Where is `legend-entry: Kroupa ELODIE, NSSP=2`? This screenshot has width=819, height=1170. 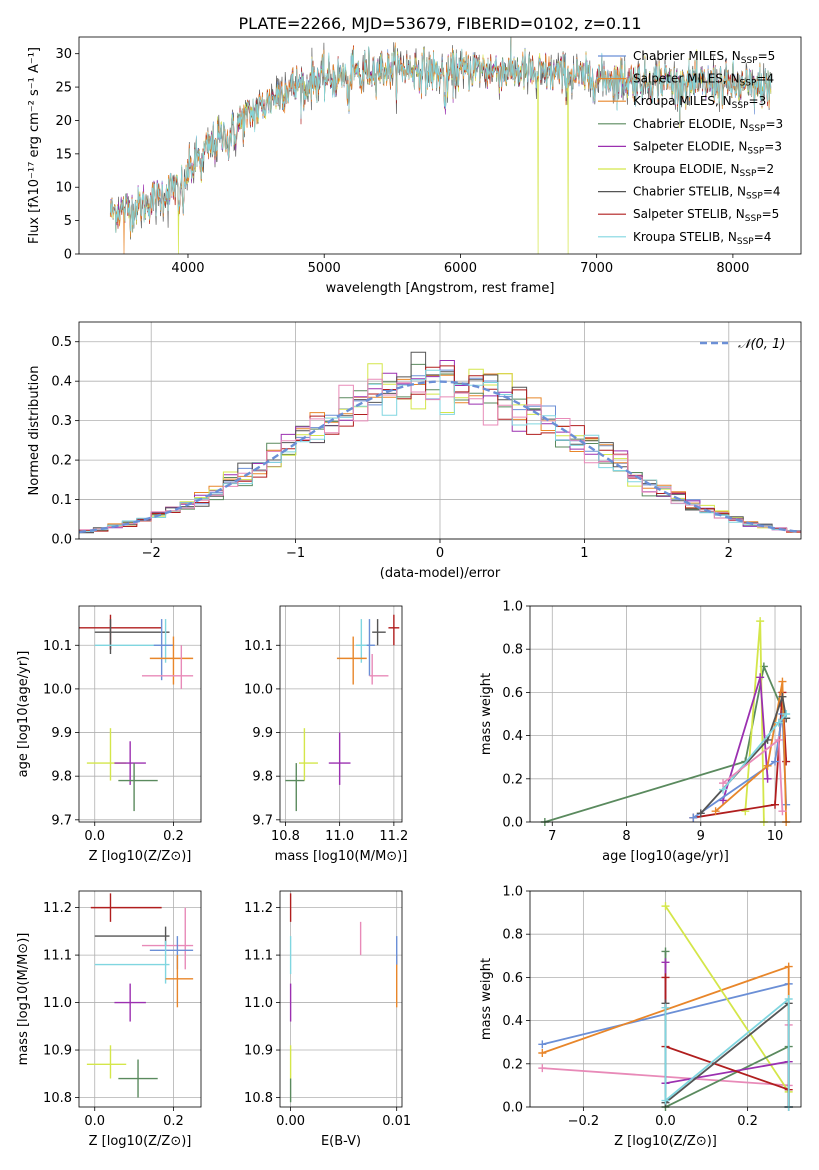 legend-entry: Kroupa ELODIE, NSSP=2 is located at coordinates (703, 170).